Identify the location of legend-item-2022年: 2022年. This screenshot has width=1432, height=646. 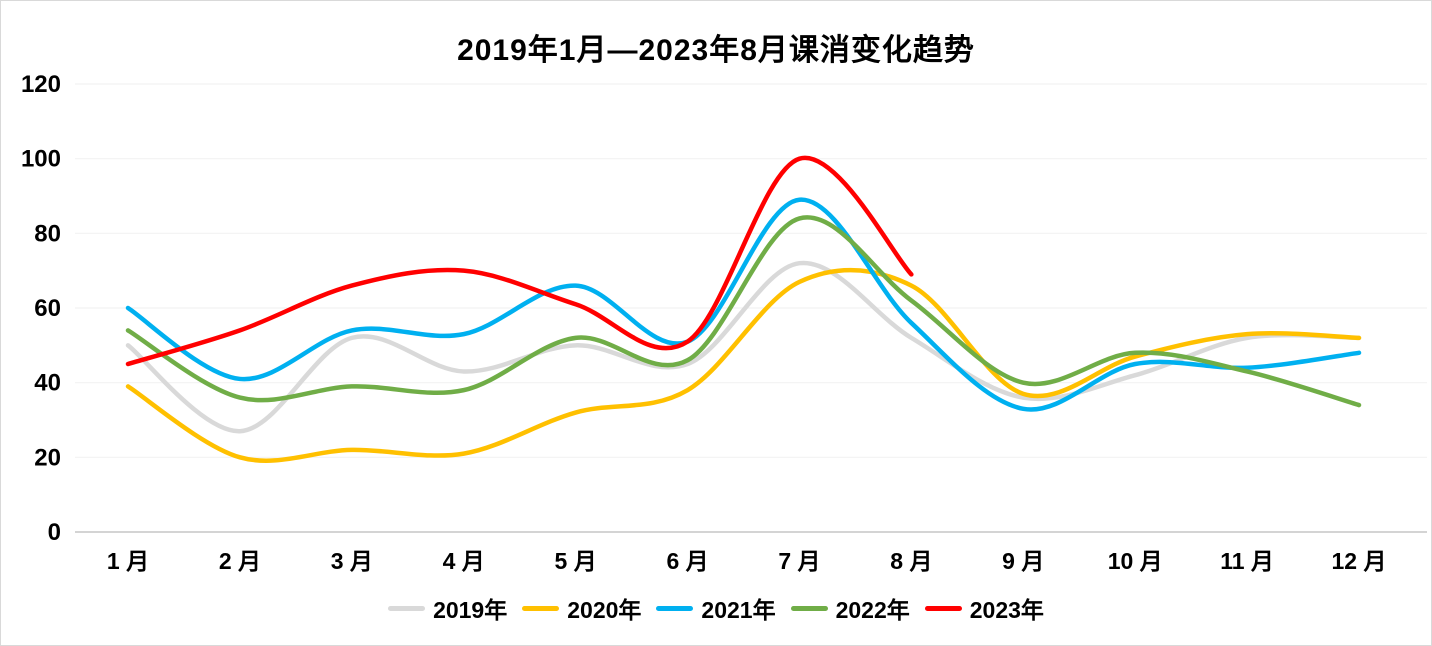
(850, 608).